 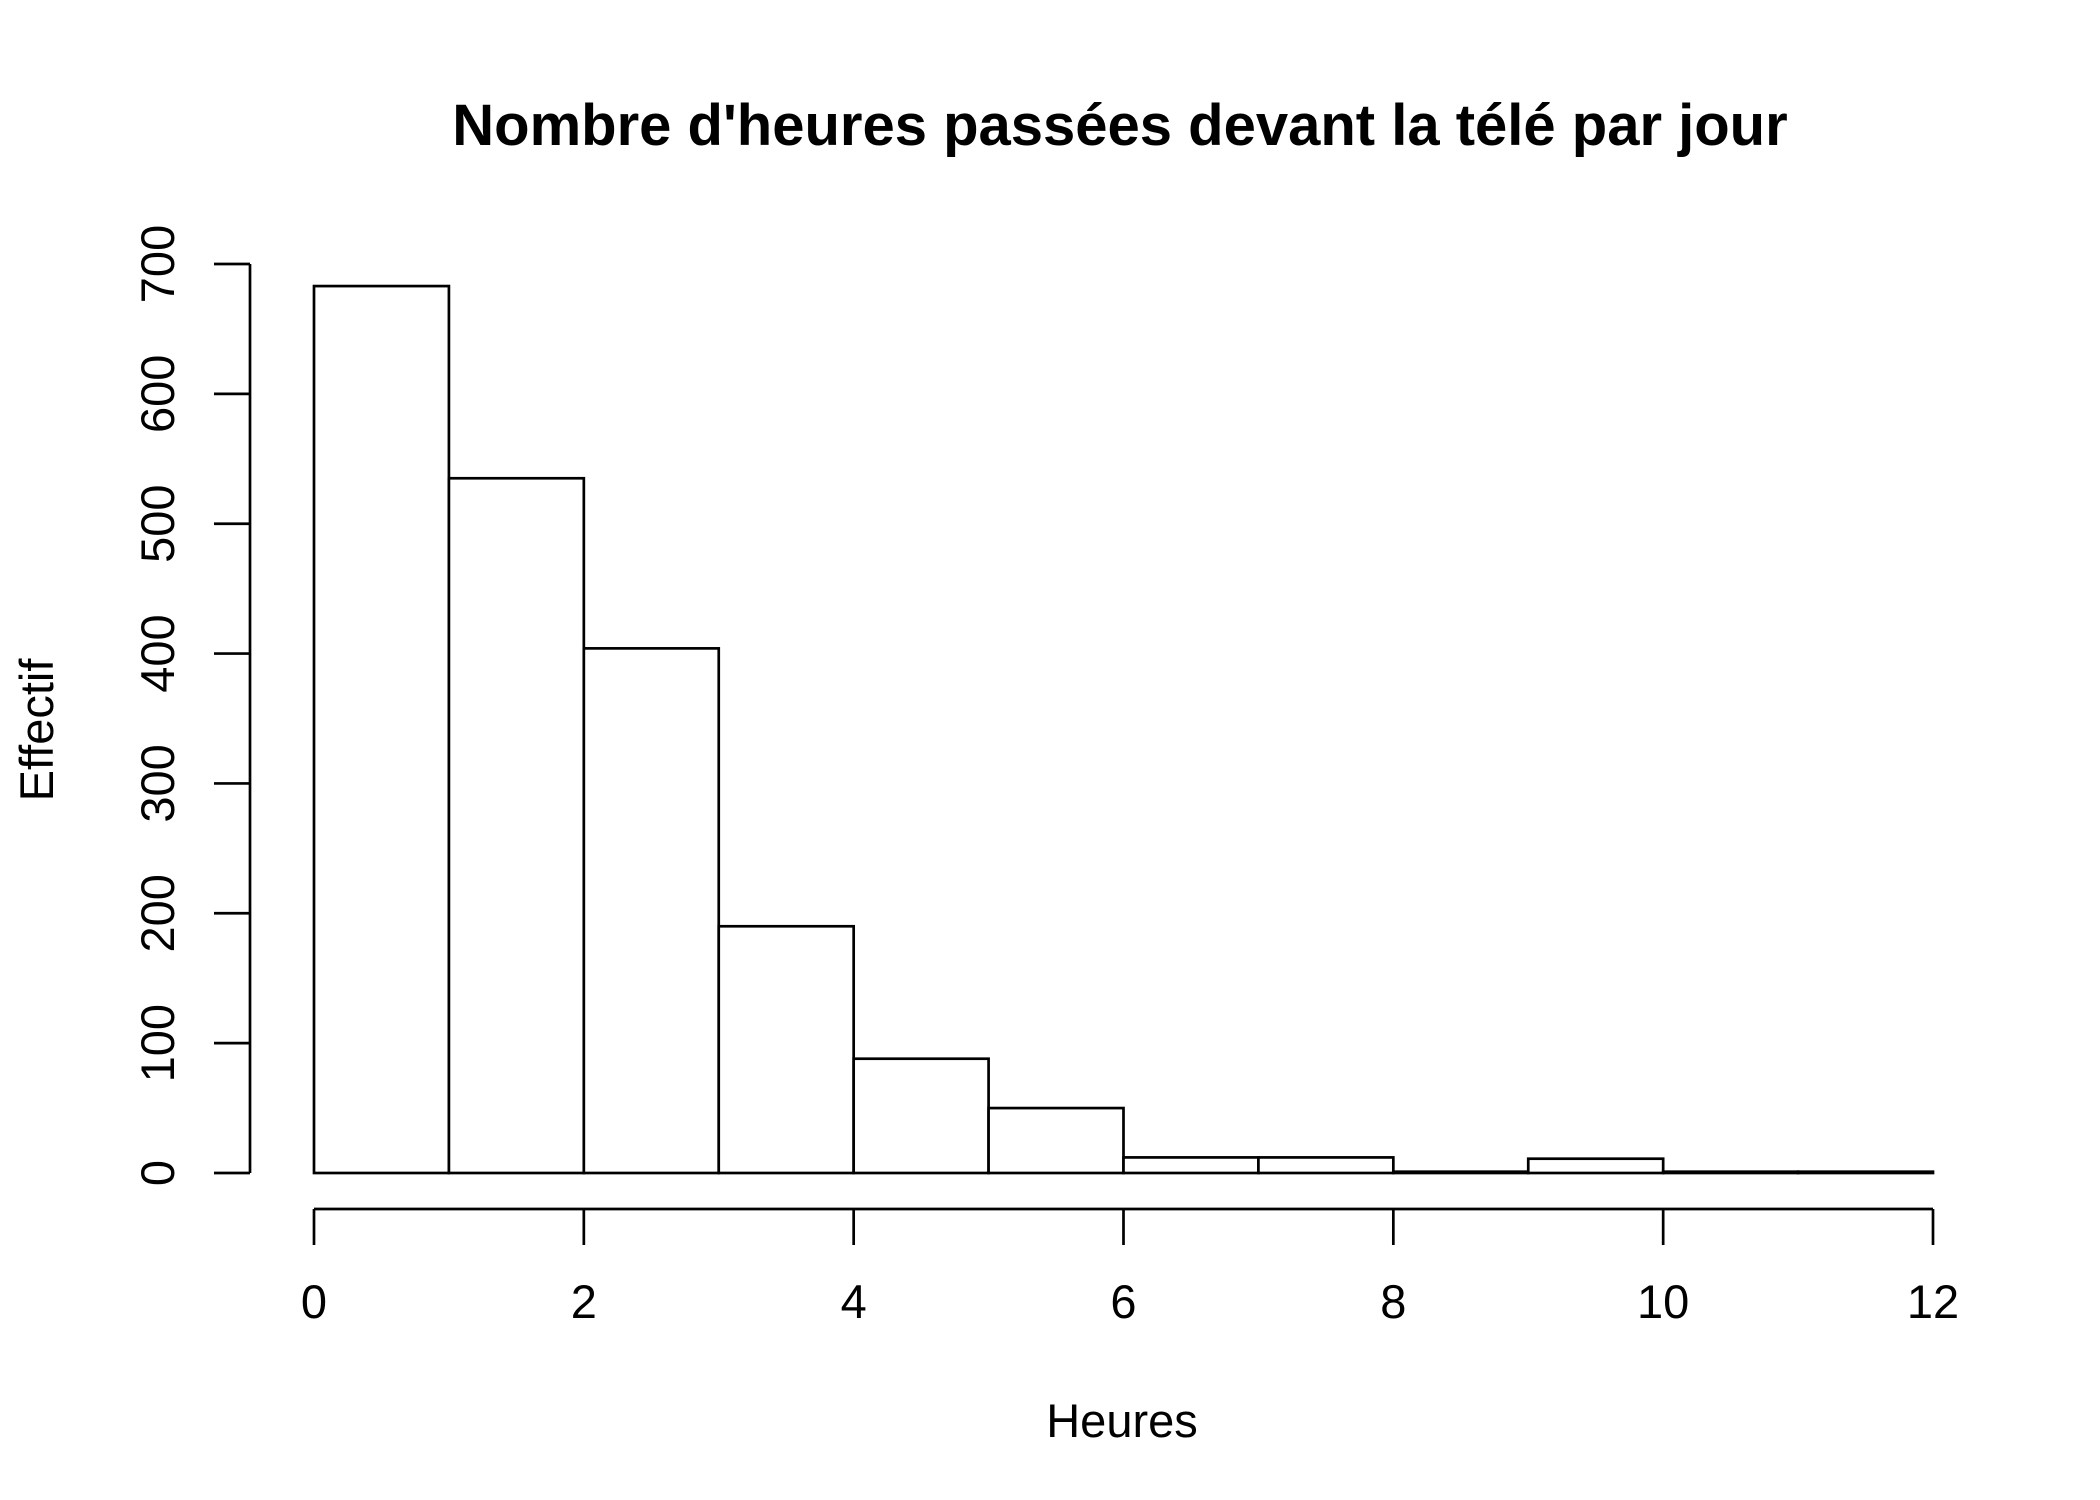 I want to click on x-tick-label-10: 10, so click(x=1663, y=1301).